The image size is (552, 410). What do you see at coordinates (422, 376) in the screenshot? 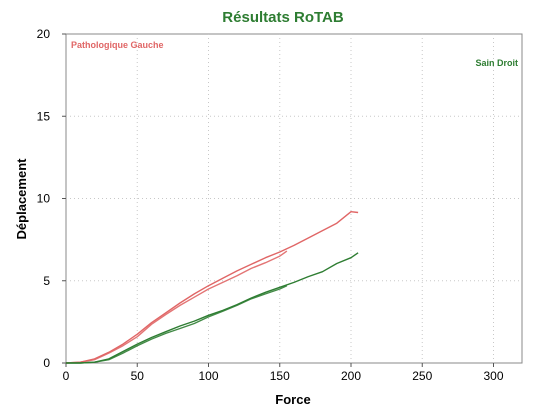
I see `x-tick-label: 250` at bounding box center [422, 376].